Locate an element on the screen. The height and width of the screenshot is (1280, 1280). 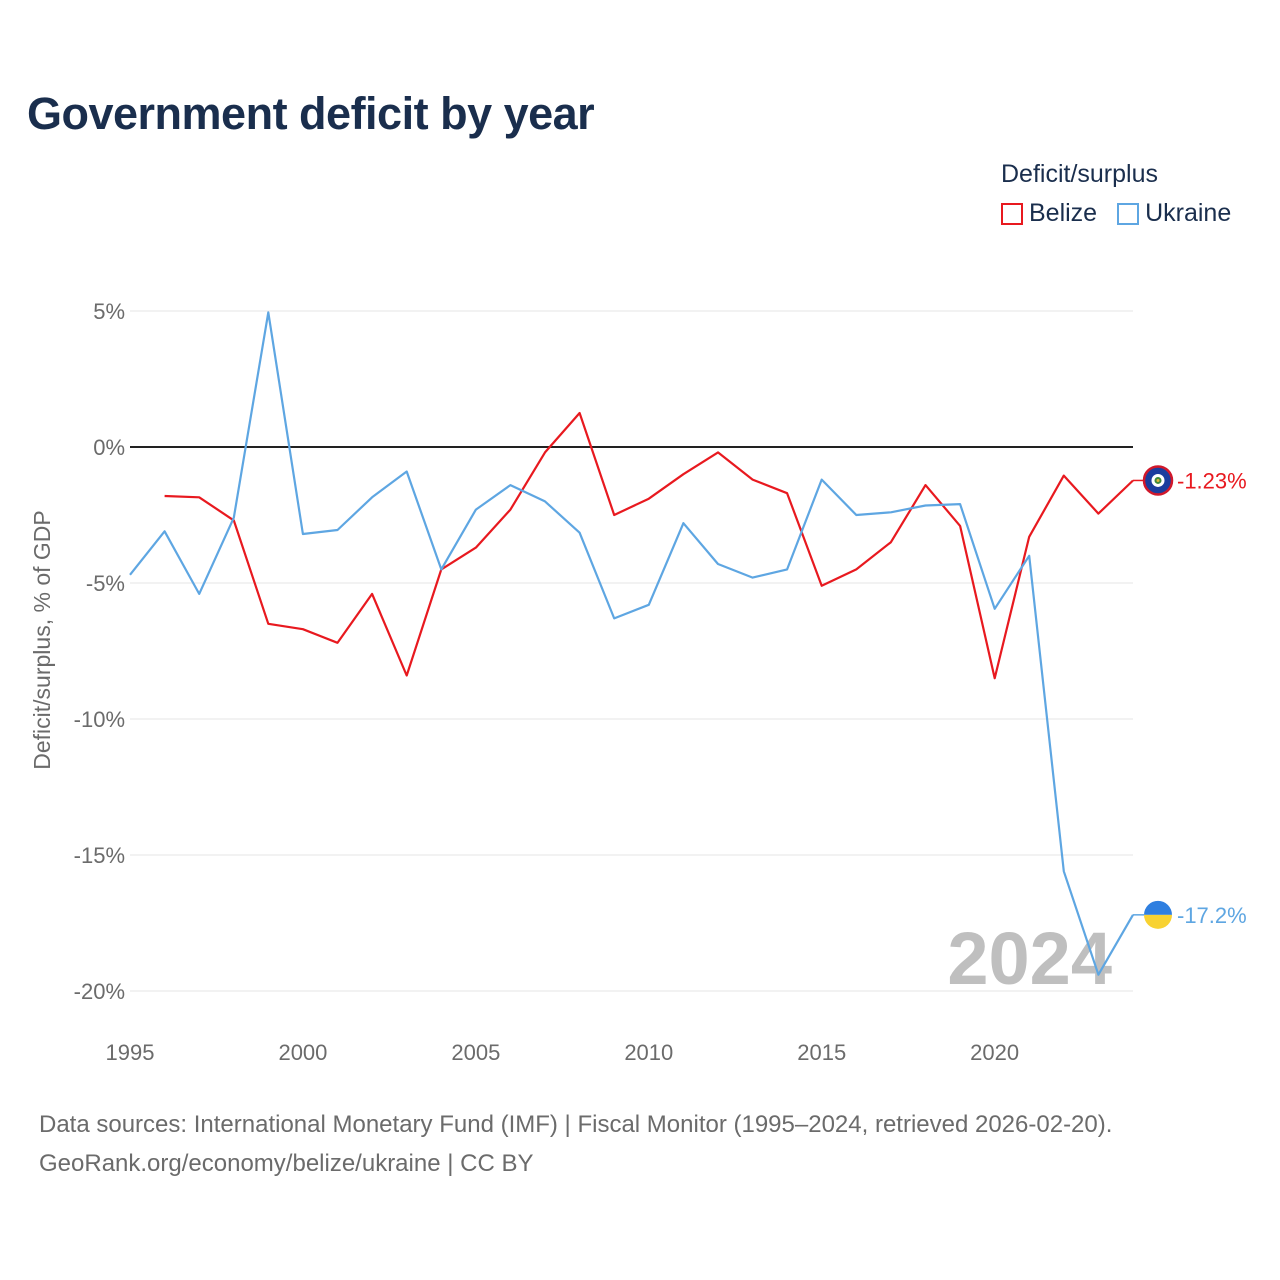
y-tick-label: -15% is located at coordinates (99, 855).